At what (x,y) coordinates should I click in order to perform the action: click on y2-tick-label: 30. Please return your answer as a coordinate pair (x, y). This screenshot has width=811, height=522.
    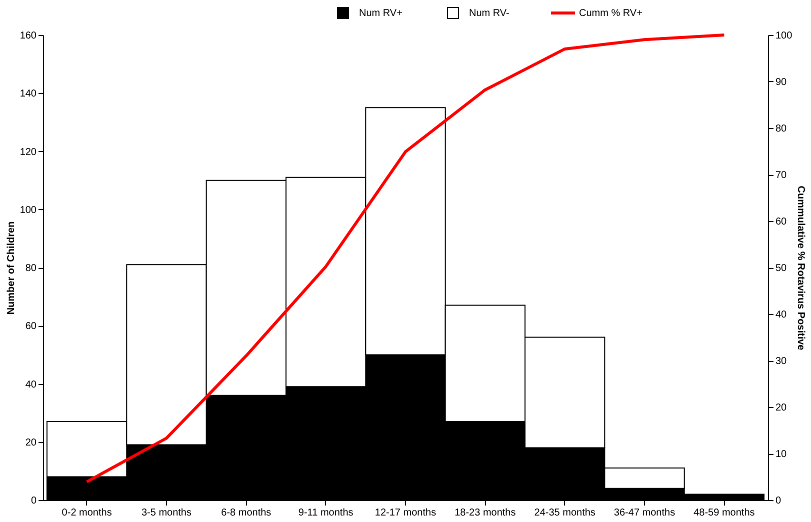
    Looking at the image, I should click on (782, 361).